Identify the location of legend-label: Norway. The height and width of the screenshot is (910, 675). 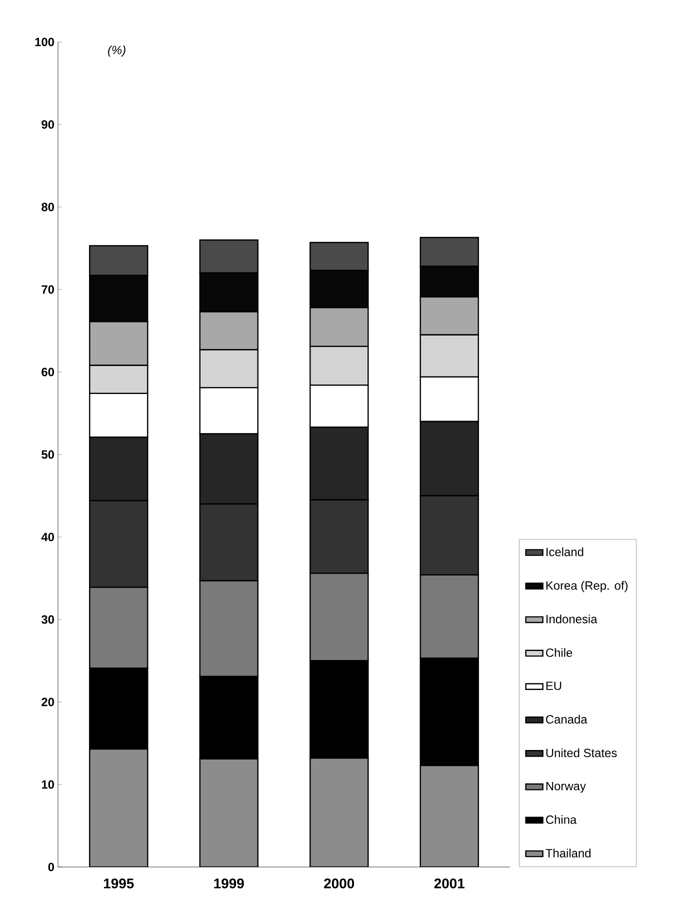
(566, 787).